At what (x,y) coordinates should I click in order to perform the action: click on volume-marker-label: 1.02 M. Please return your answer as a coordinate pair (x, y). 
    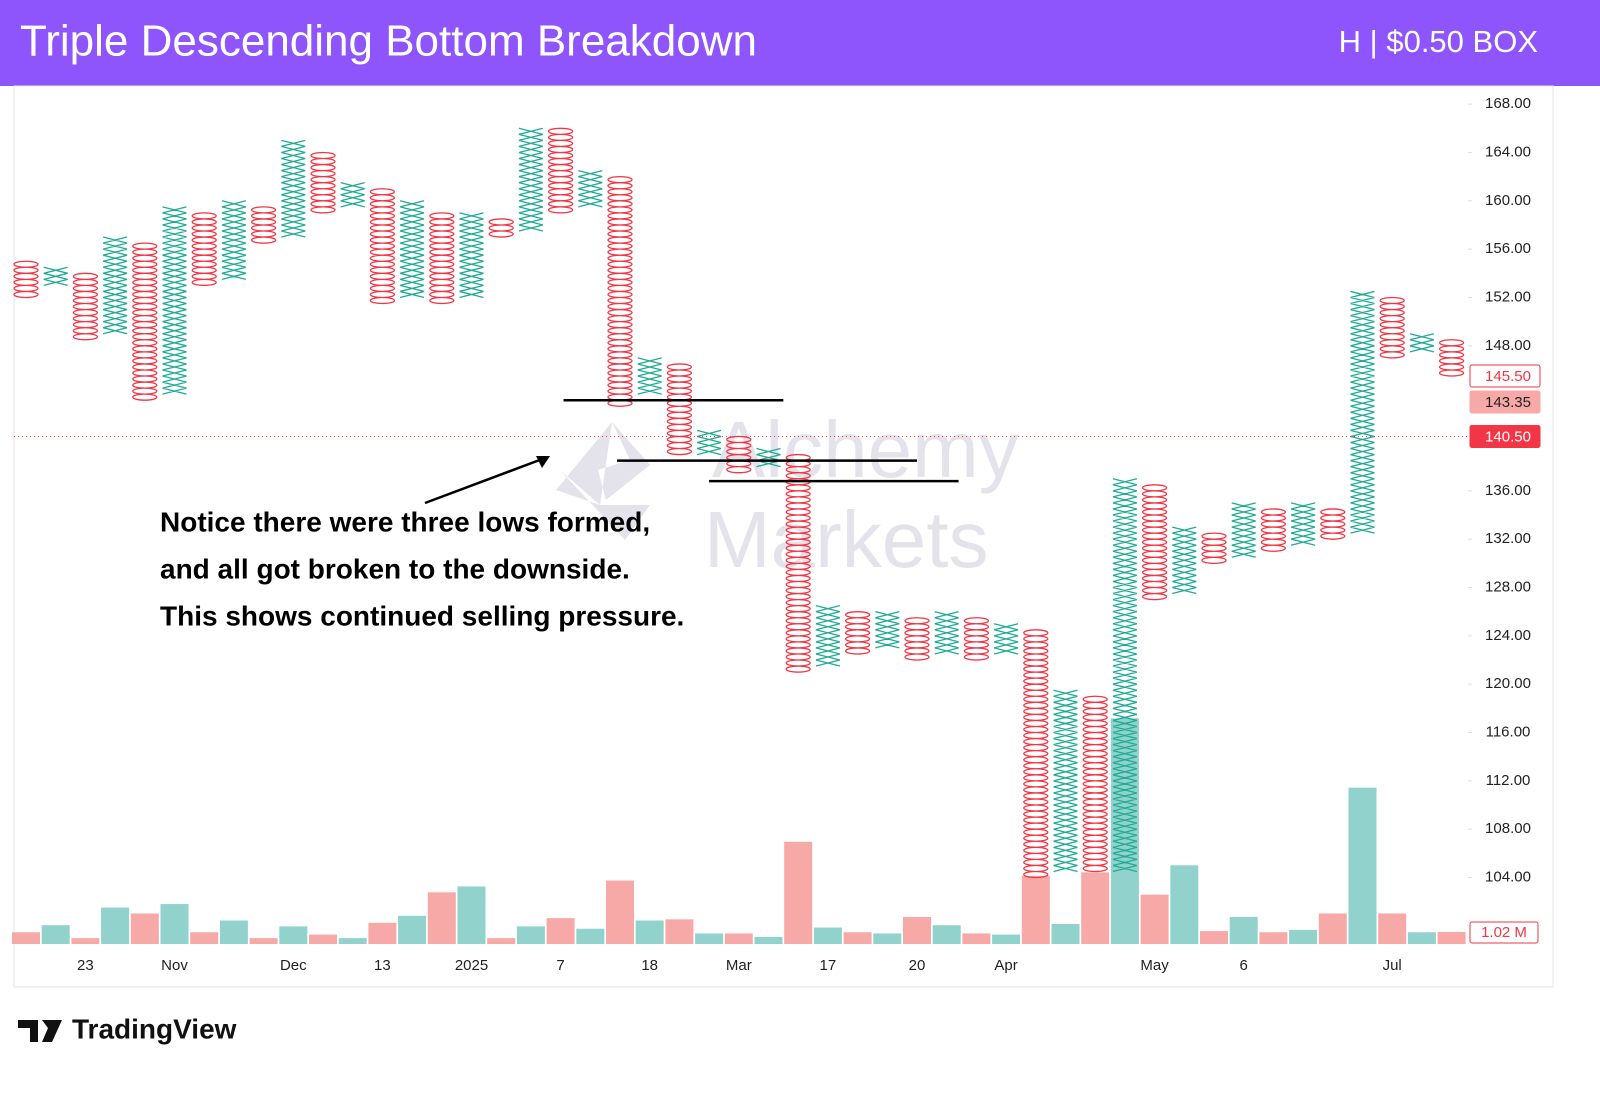
    Looking at the image, I should click on (1504, 932).